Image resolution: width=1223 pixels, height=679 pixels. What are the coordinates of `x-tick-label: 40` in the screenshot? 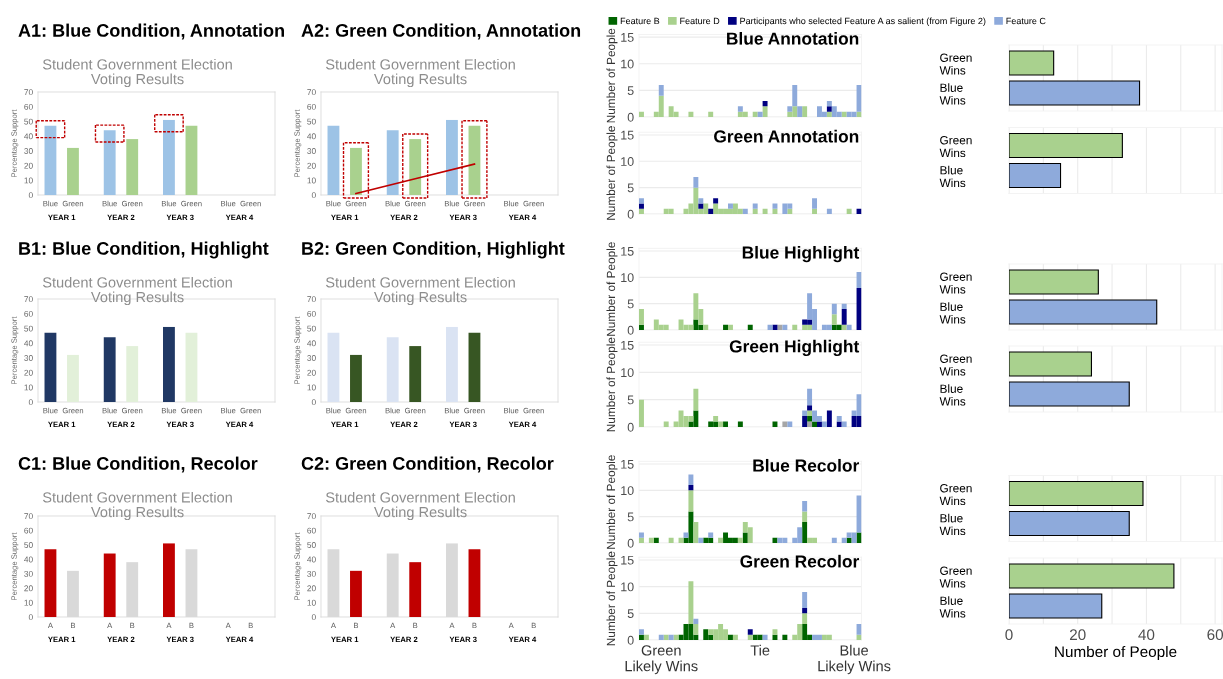 It's located at (1146, 635).